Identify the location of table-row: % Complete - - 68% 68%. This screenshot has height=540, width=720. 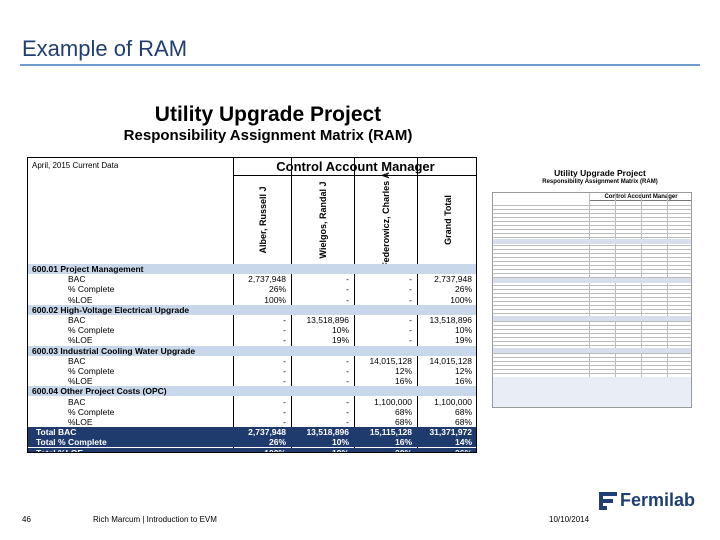
(252, 411).